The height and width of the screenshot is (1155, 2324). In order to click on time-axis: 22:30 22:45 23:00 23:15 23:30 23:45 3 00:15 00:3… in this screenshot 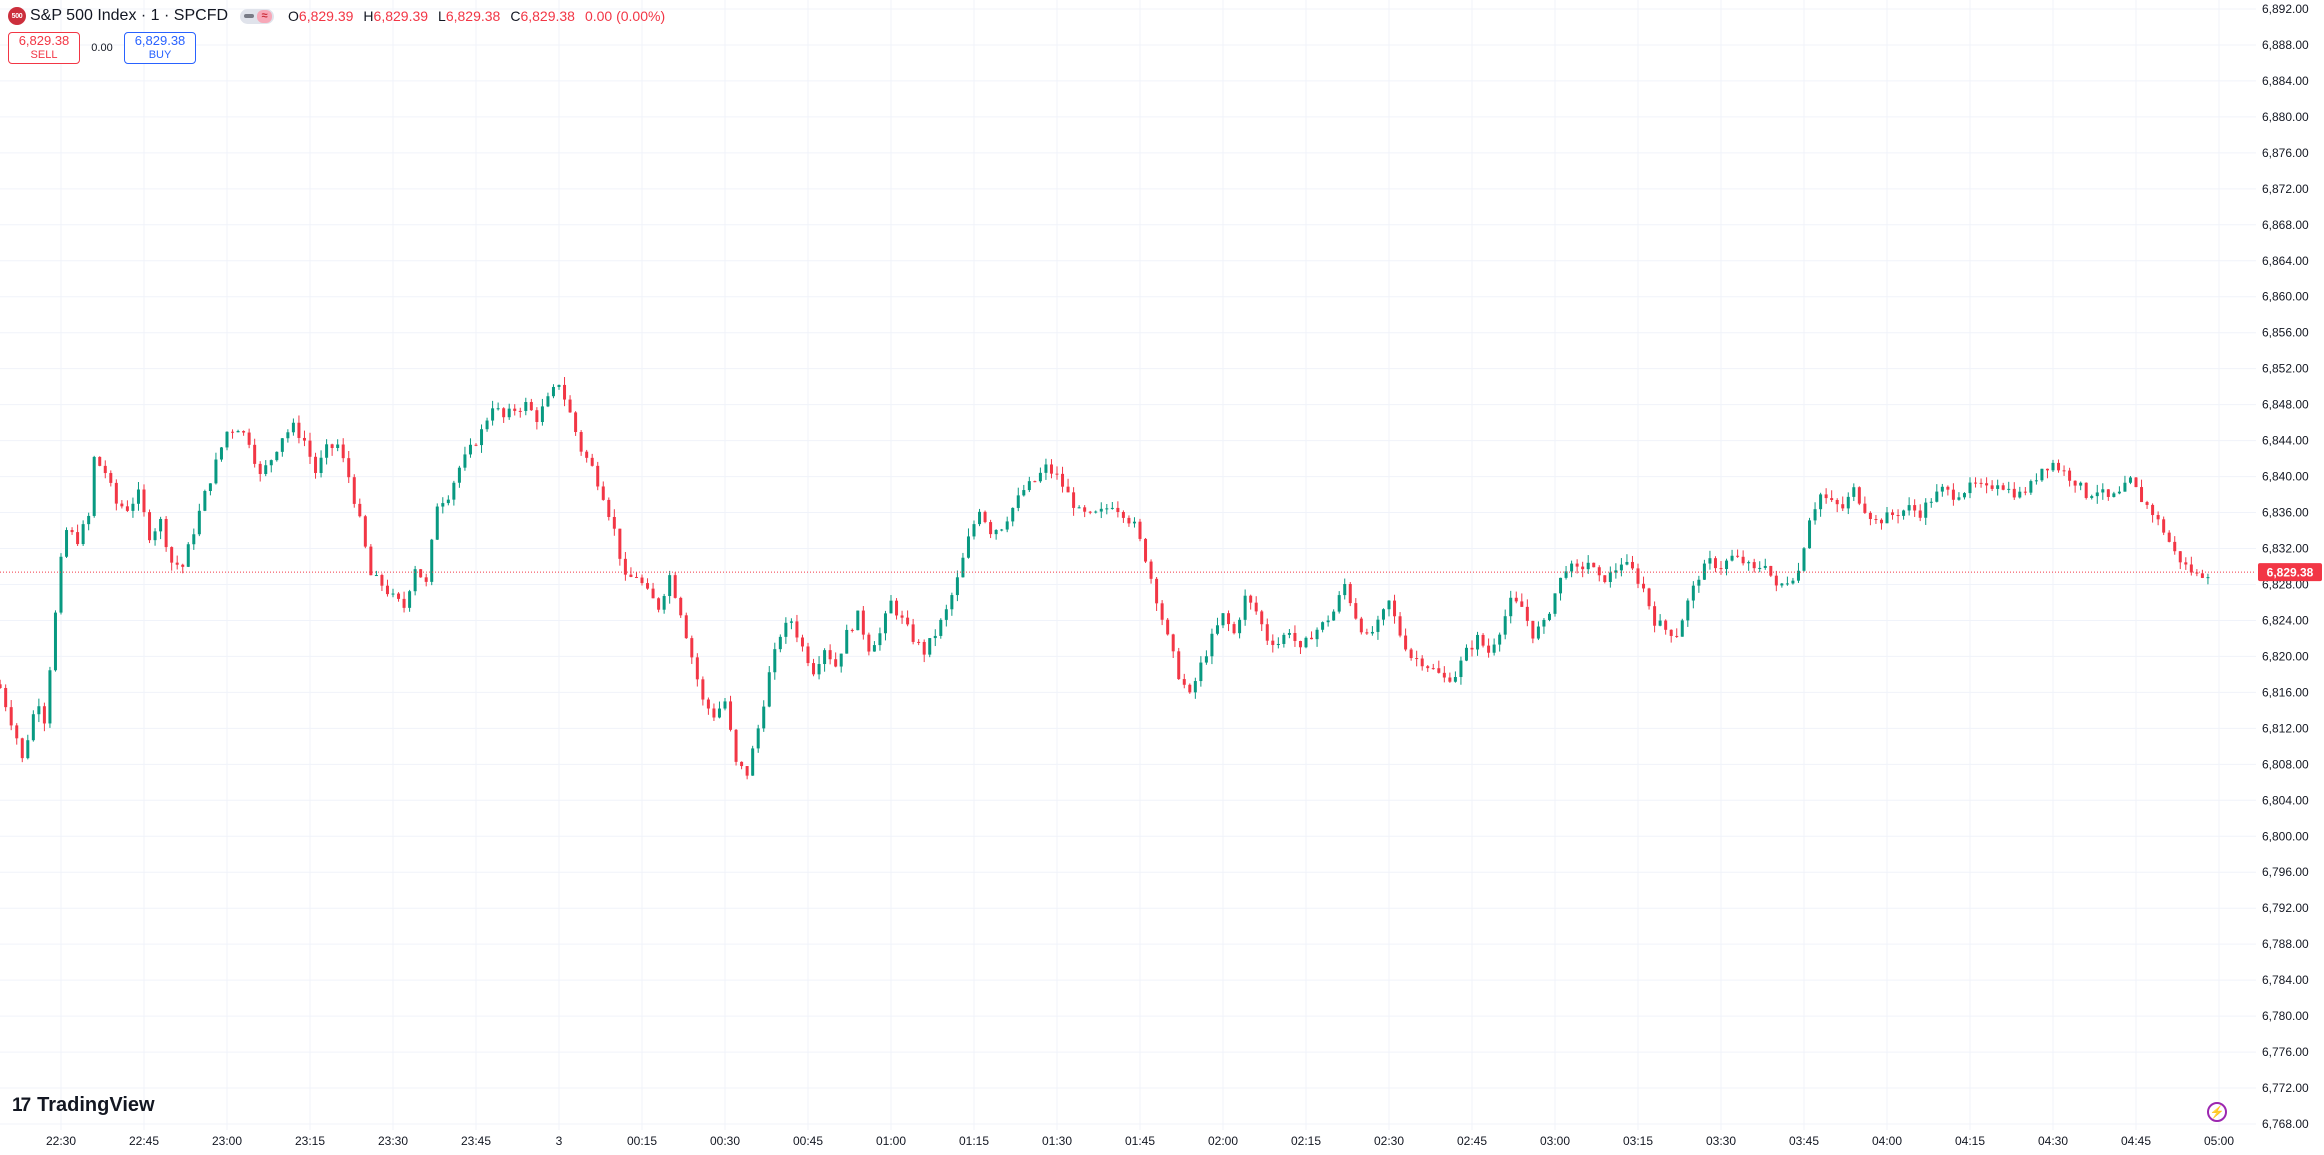, I will do `click(1140, 1141)`.